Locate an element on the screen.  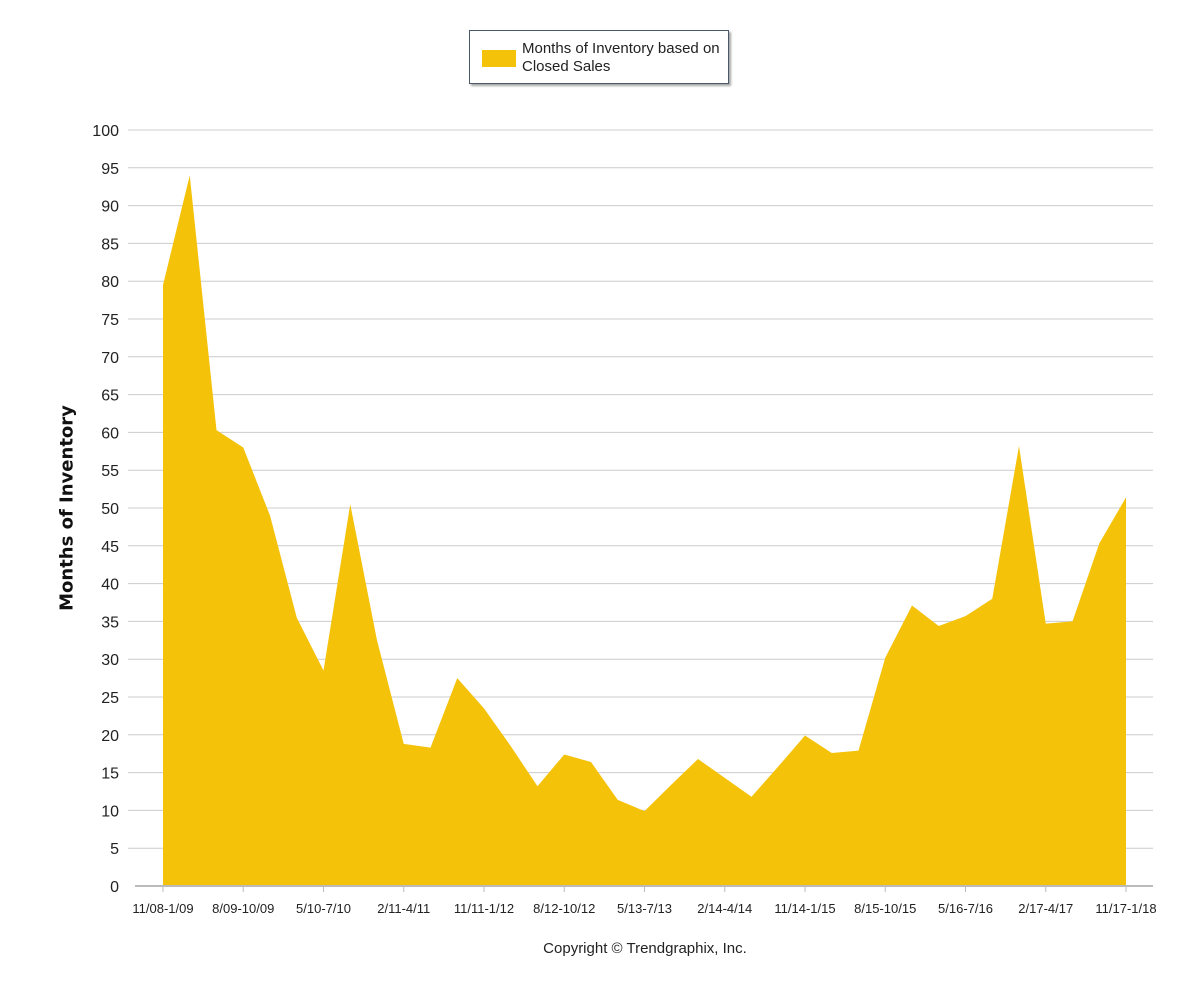
y-tick-label: 60 is located at coordinates (110, 433).